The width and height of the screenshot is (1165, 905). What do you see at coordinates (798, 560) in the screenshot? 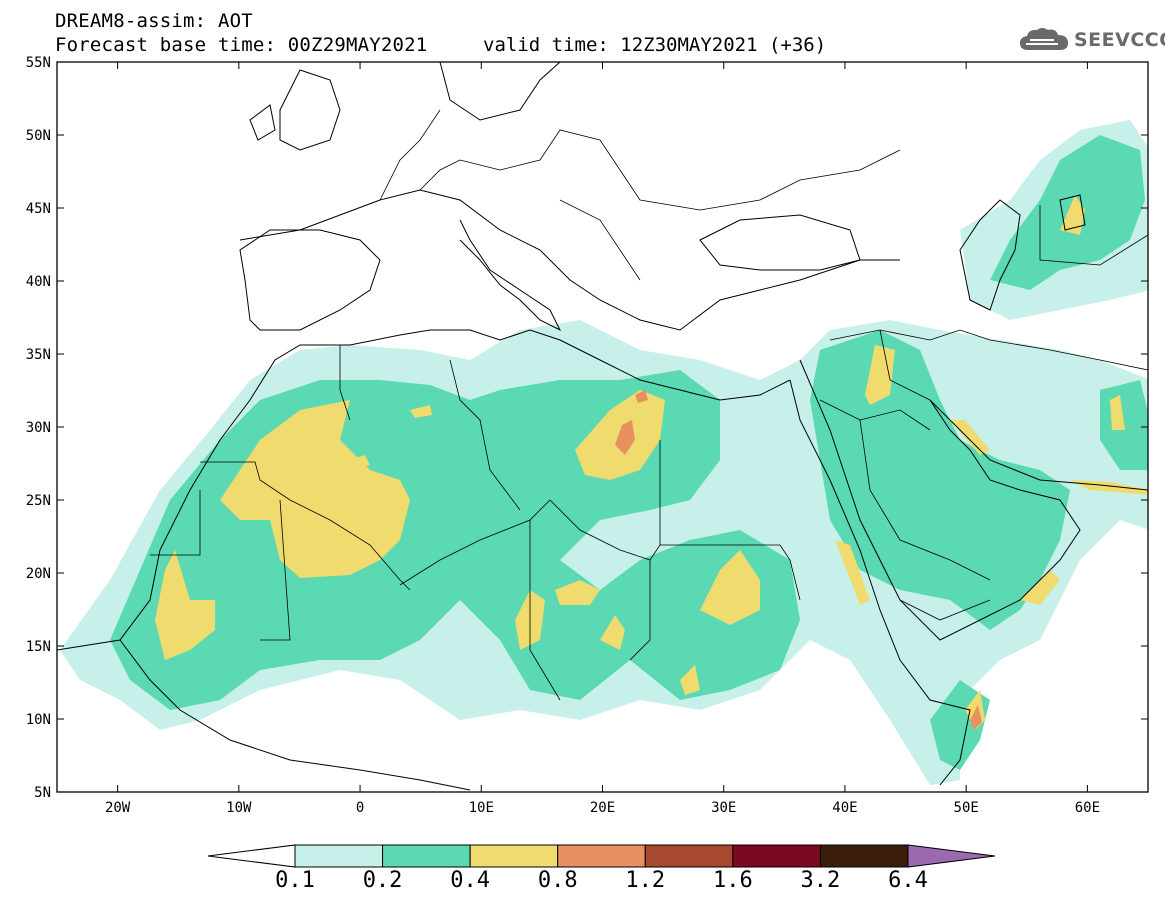
I see `aot-contour-0.8` at bounding box center [798, 560].